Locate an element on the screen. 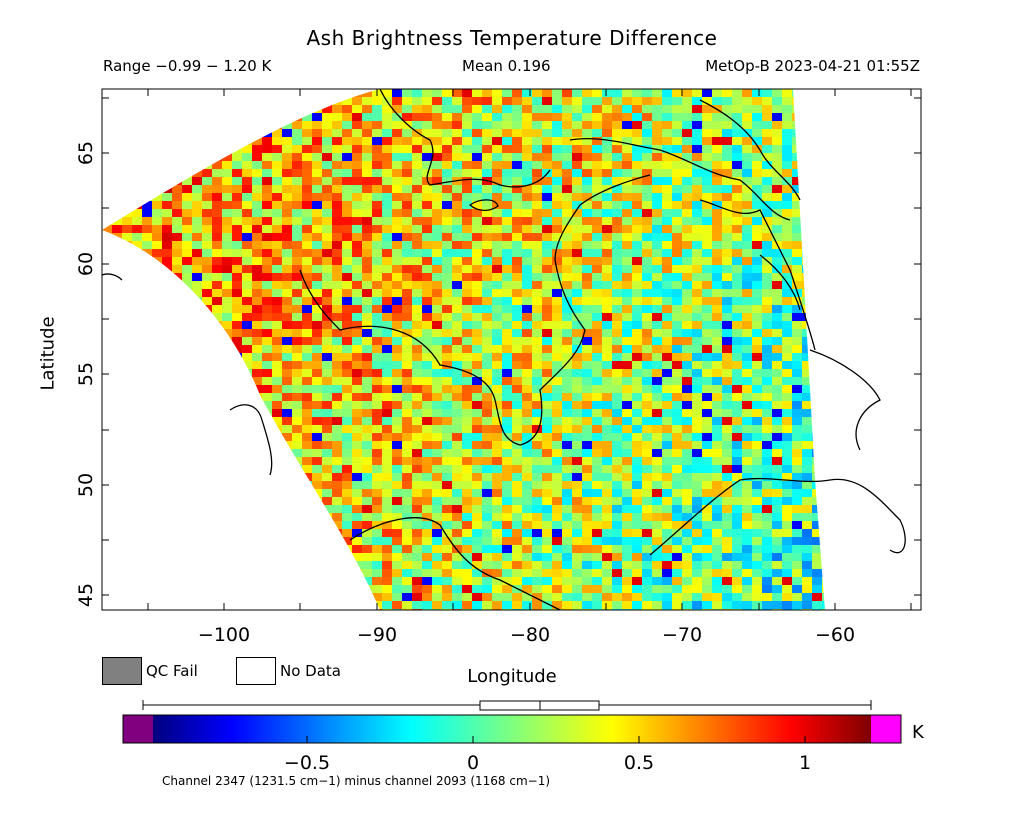 Image resolution: width=1024 pixels, height=813 pixels. x-axis-label: Longitude is located at coordinates (512, 676).